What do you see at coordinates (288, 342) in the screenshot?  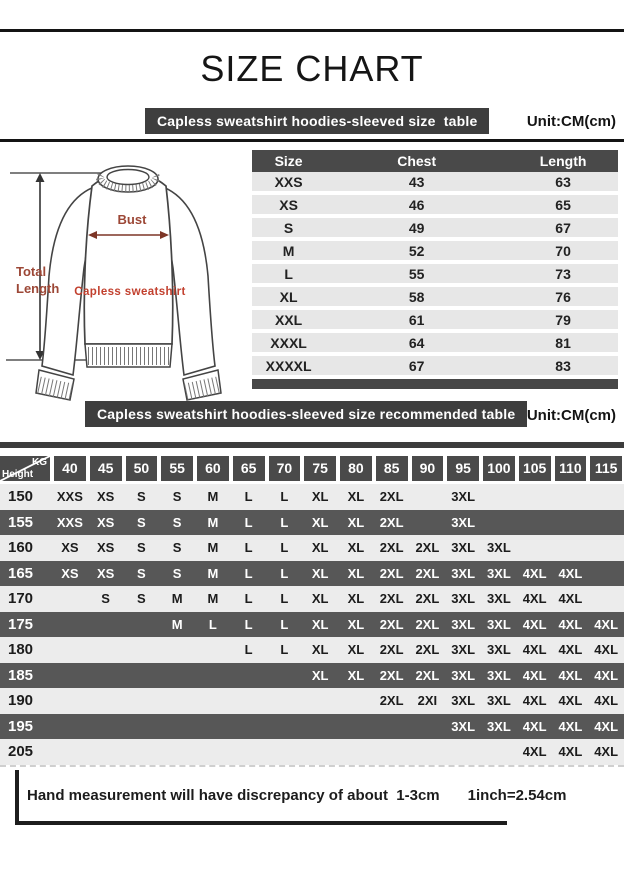 I see `size-cell: XXXL` at bounding box center [288, 342].